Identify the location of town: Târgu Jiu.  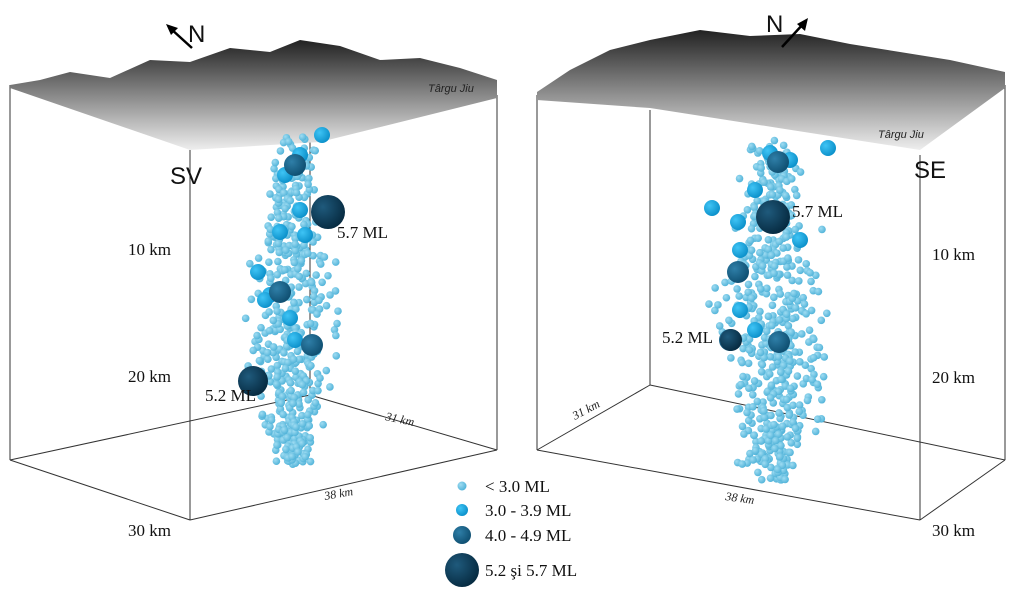
(451, 89).